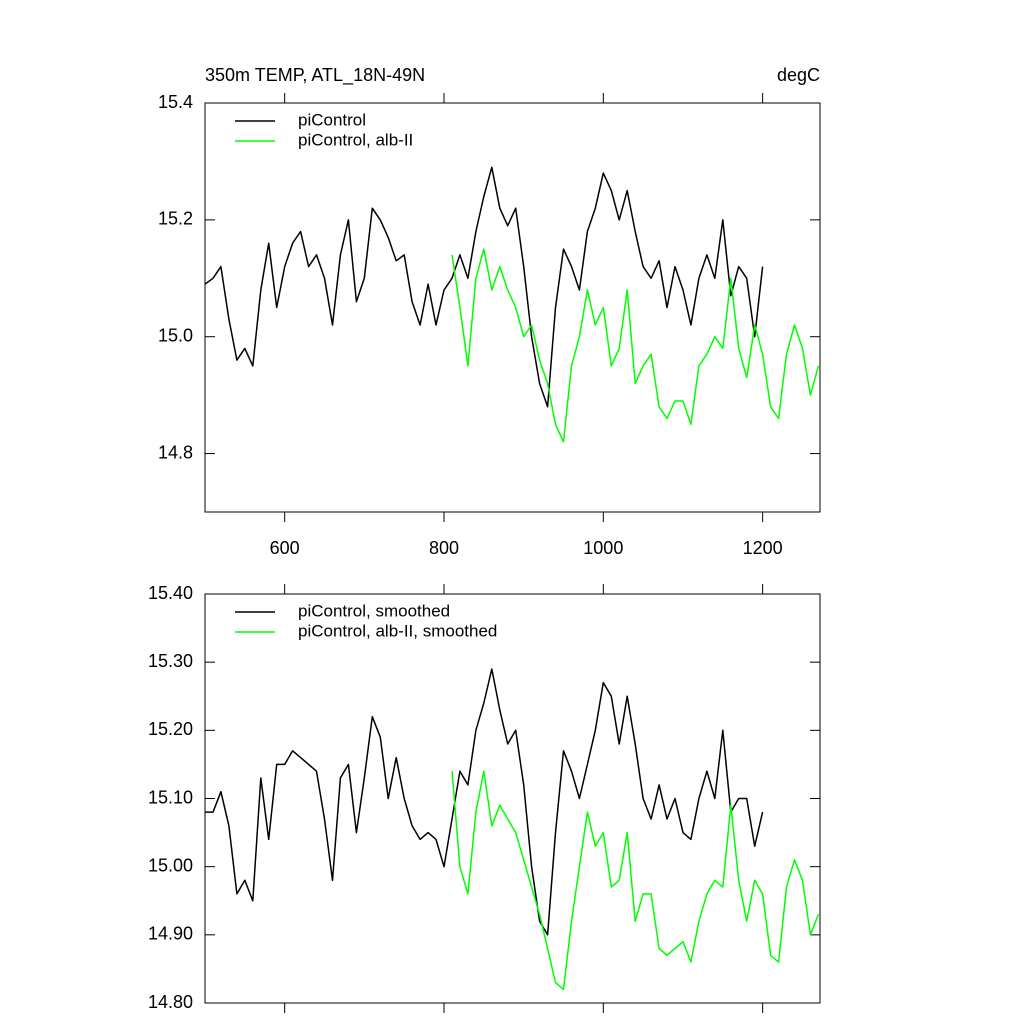  What do you see at coordinates (397, 630) in the screenshot?
I see `legend-label: piControl, alb-II, smoothed` at bounding box center [397, 630].